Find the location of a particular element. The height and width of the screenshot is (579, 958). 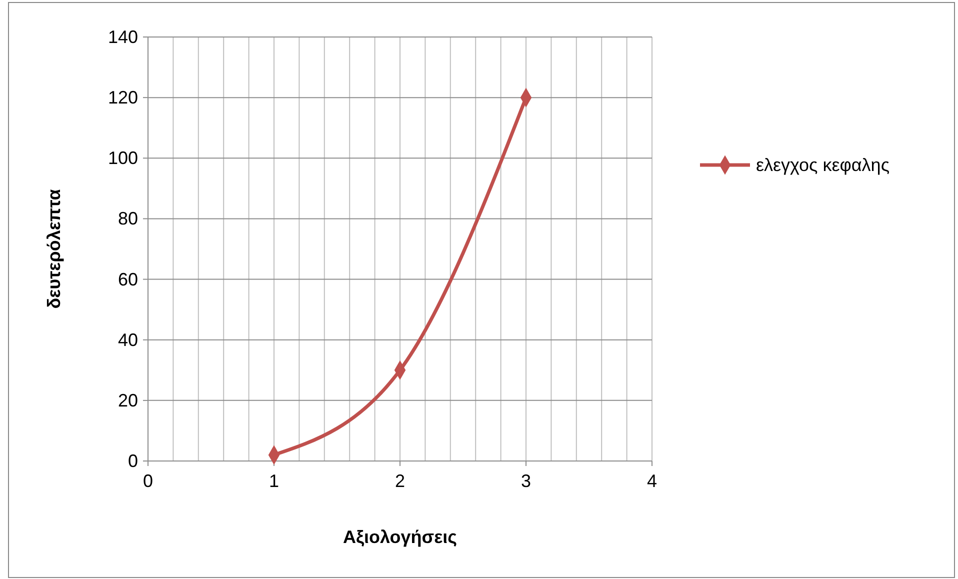

x-tick-label: 3 is located at coordinates (526, 481).